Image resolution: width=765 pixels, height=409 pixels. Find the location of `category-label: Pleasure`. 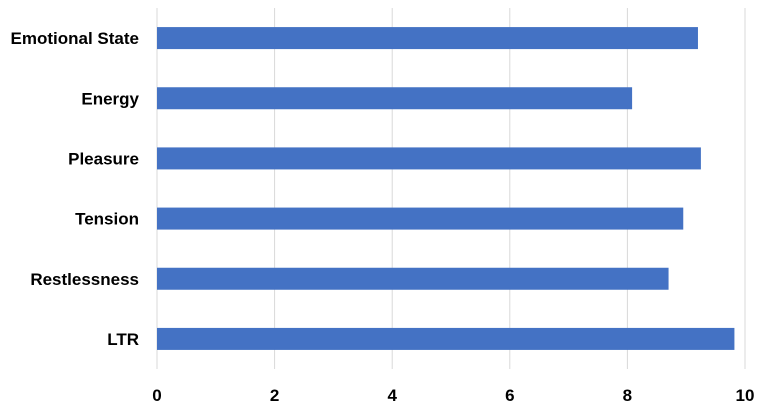

category-label: Pleasure is located at coordinates (103, 158).